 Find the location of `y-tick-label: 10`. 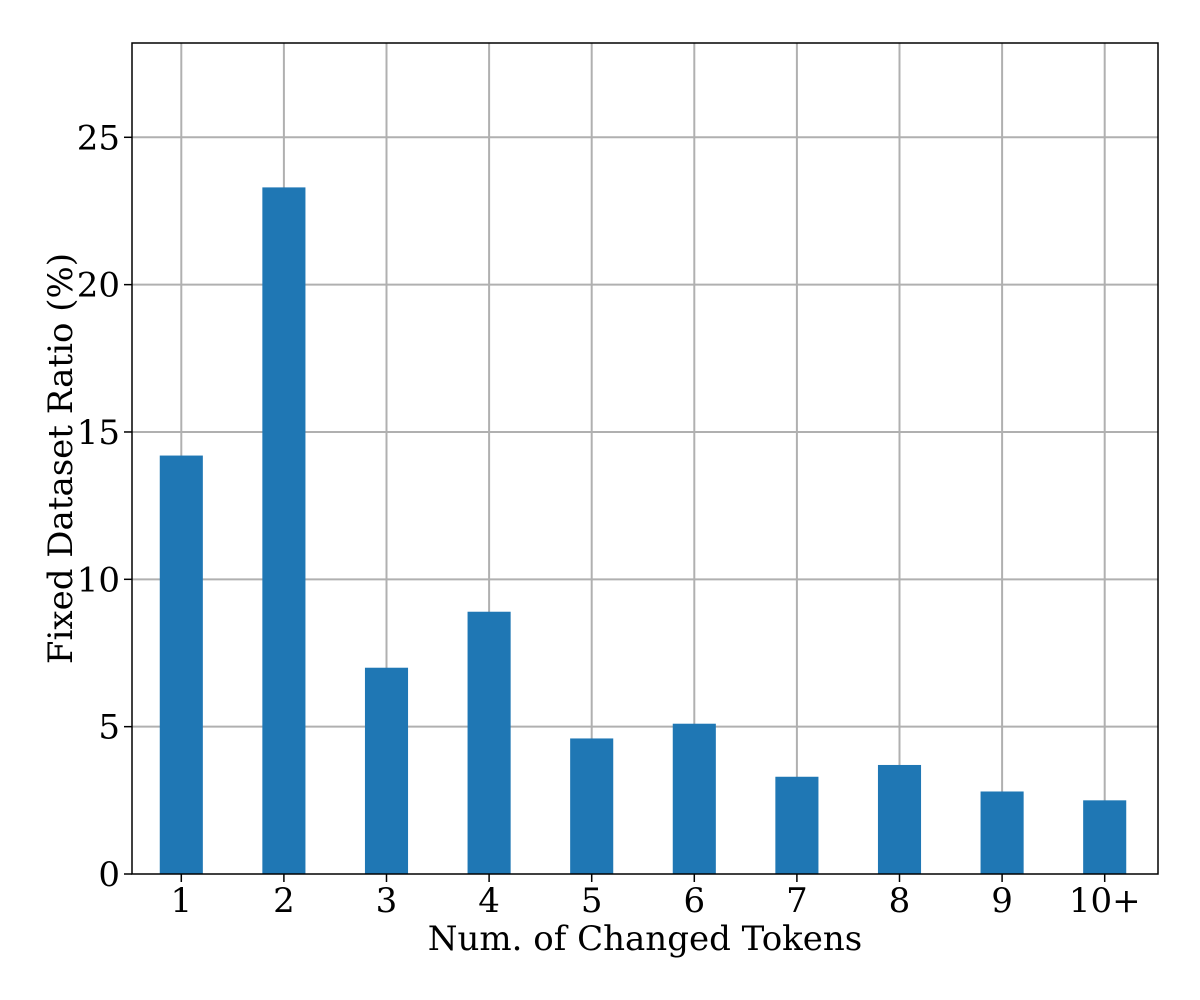

y-tick-label: 10 is located at coordinates (98, 580).